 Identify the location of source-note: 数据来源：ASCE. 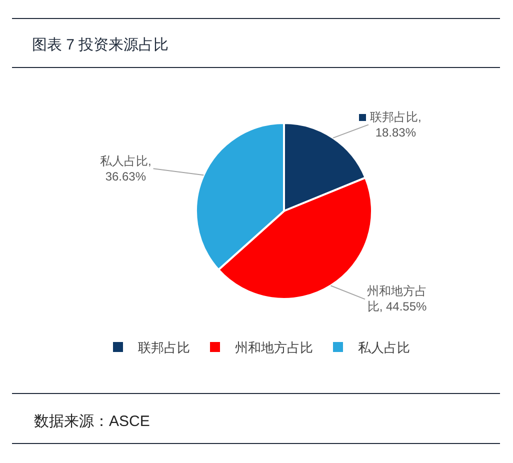
(92, 421).